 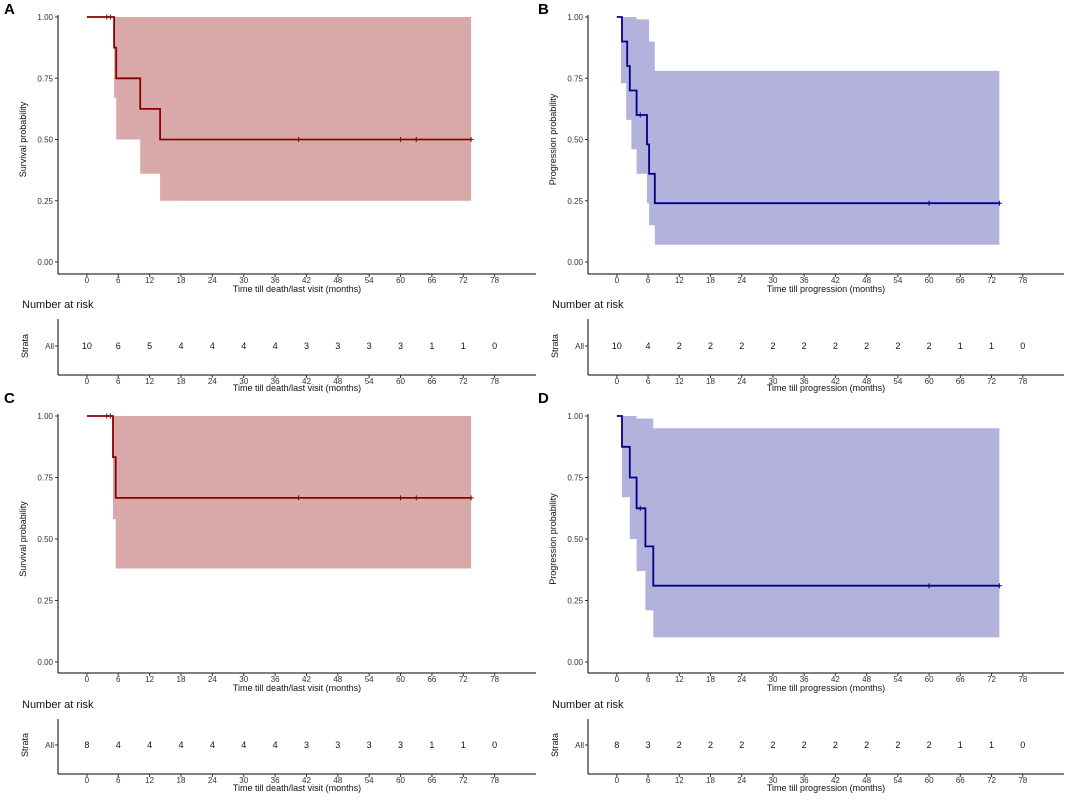 What do you see at coordinates (648, 679) in the screenshot?
I see `x-tick-label: 6` at bounding box center [648, 679].